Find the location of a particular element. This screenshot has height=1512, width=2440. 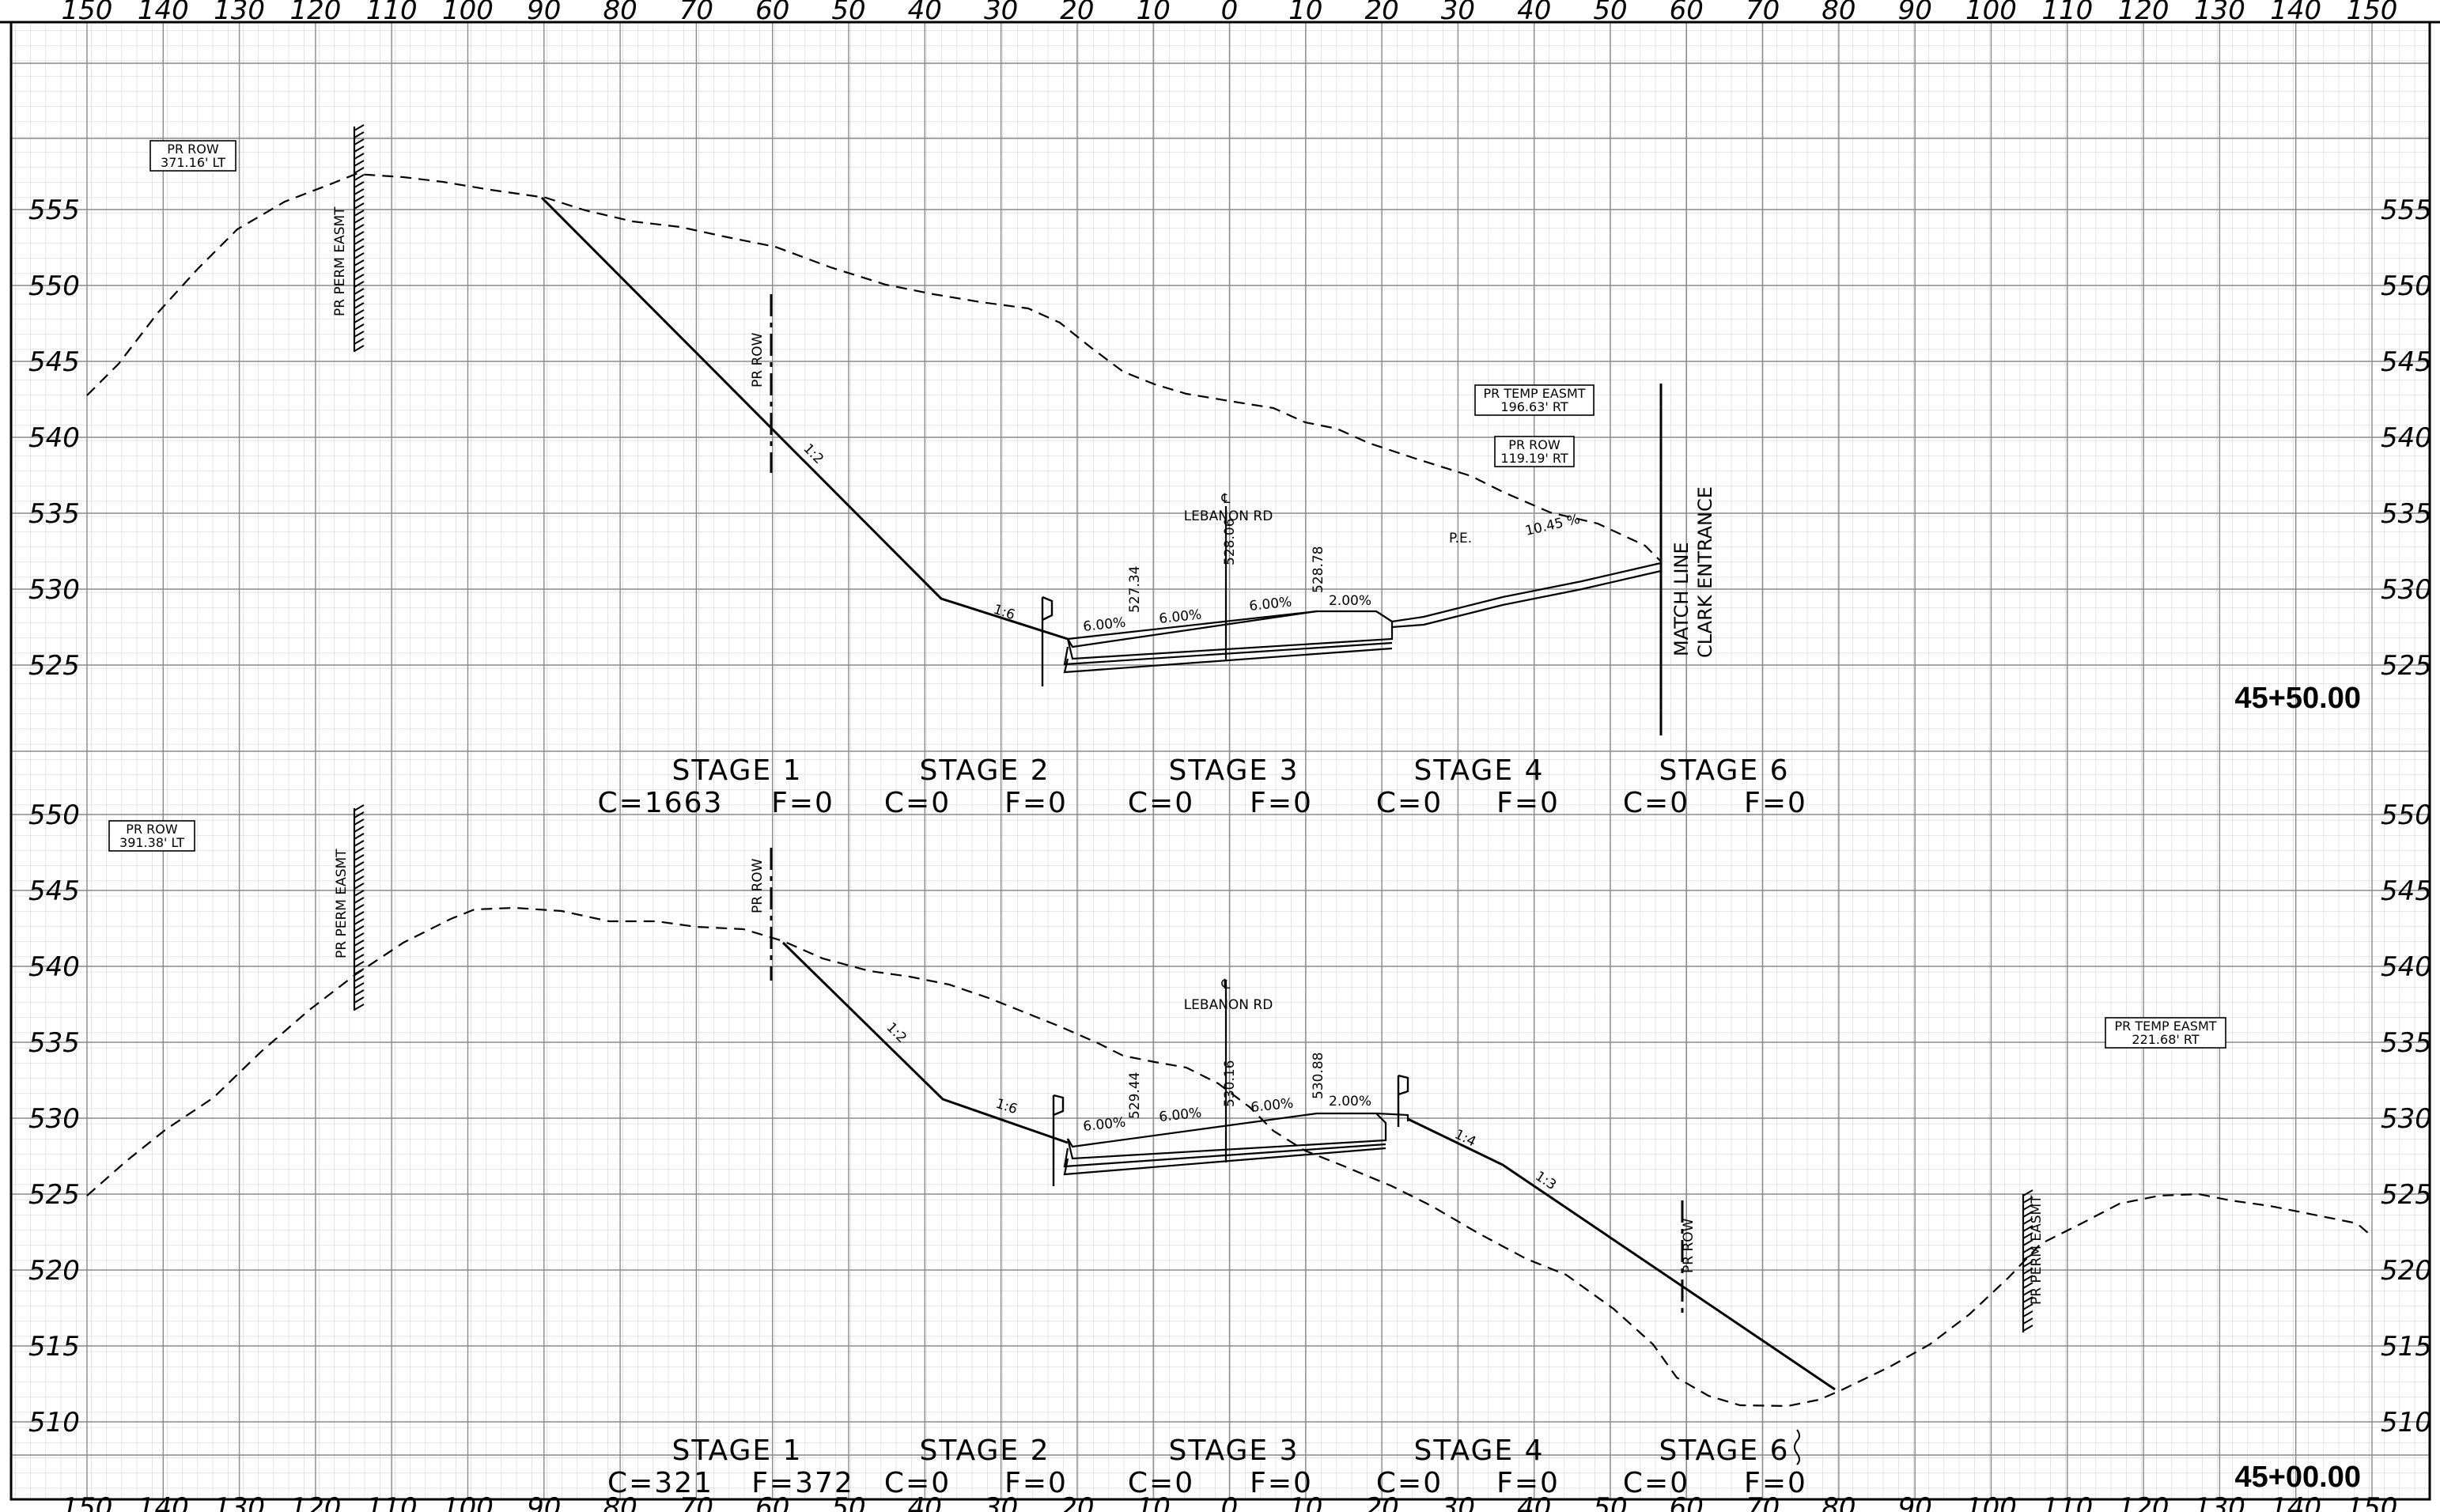

offset-tick-top: 120 is located at coordinates (2144, 13).